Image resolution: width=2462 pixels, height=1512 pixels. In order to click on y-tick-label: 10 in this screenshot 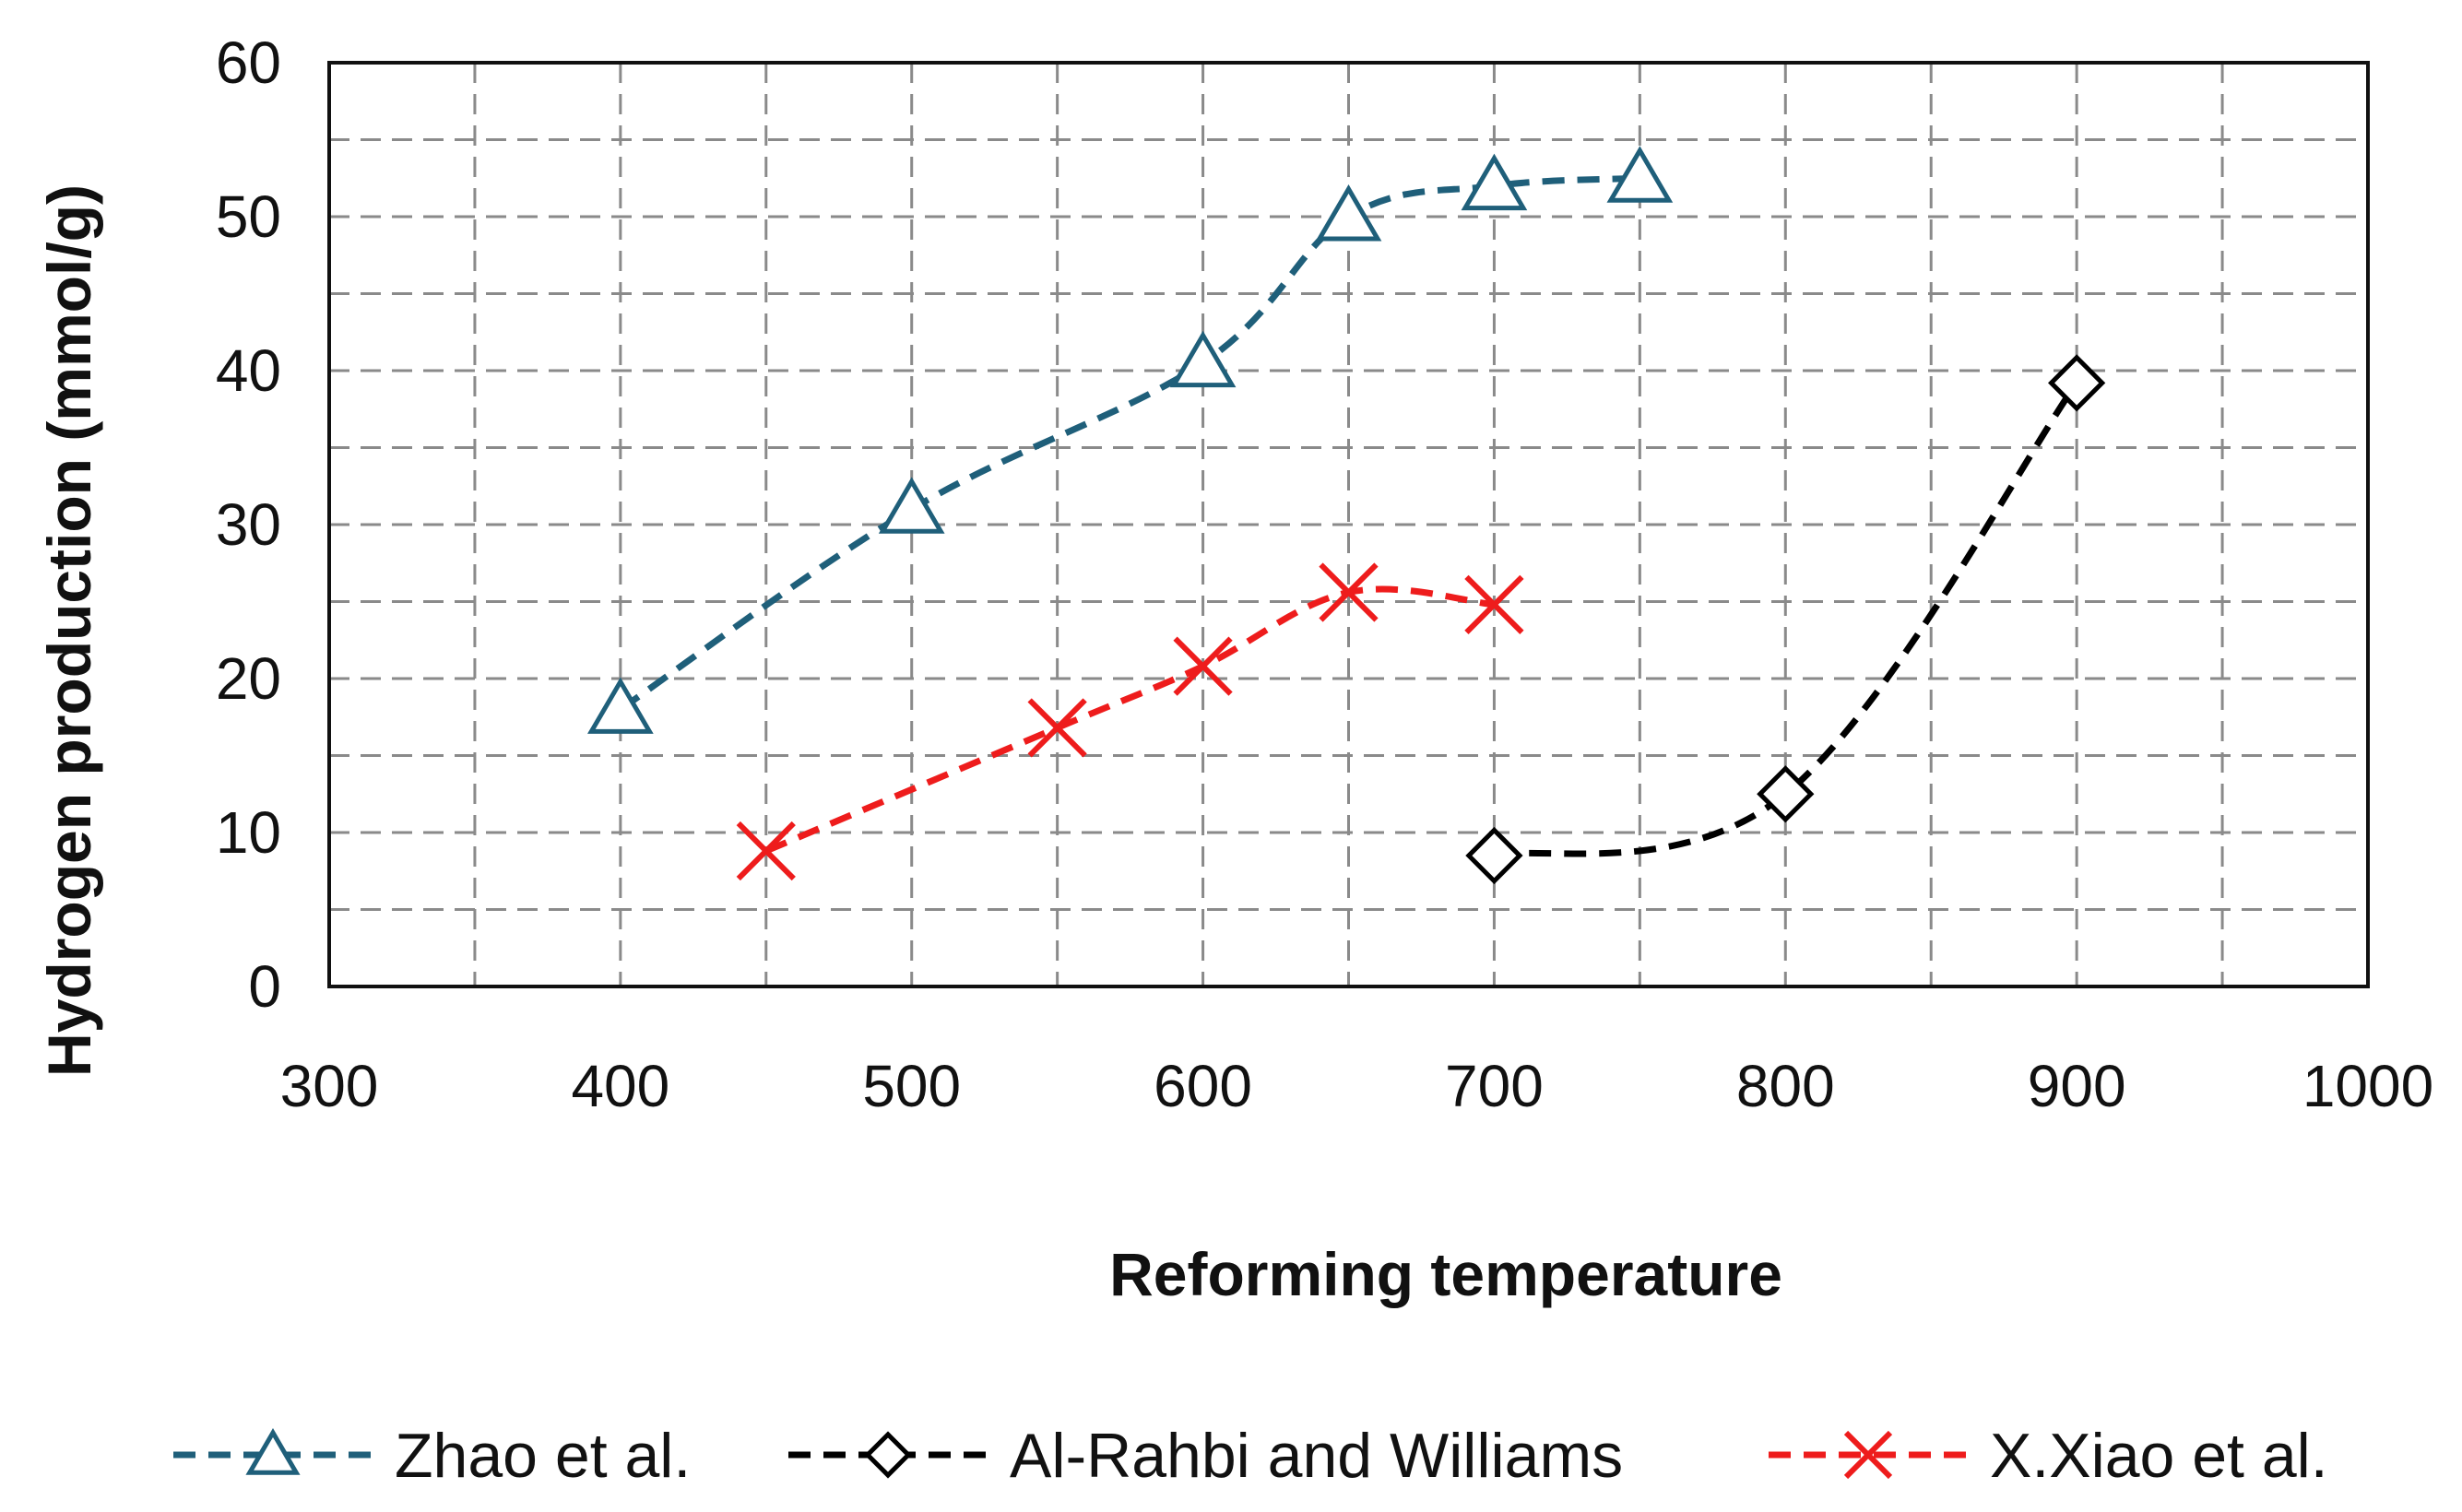, I will do `click(248, 832)`.